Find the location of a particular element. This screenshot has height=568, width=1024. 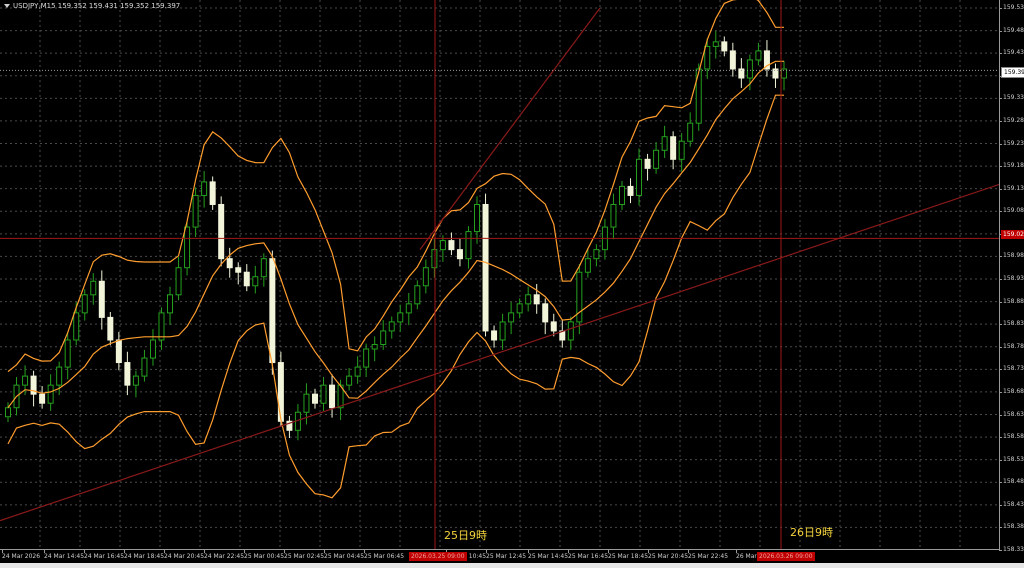

price-axis-label: 158.785 is located at coordinates (1013, 346).